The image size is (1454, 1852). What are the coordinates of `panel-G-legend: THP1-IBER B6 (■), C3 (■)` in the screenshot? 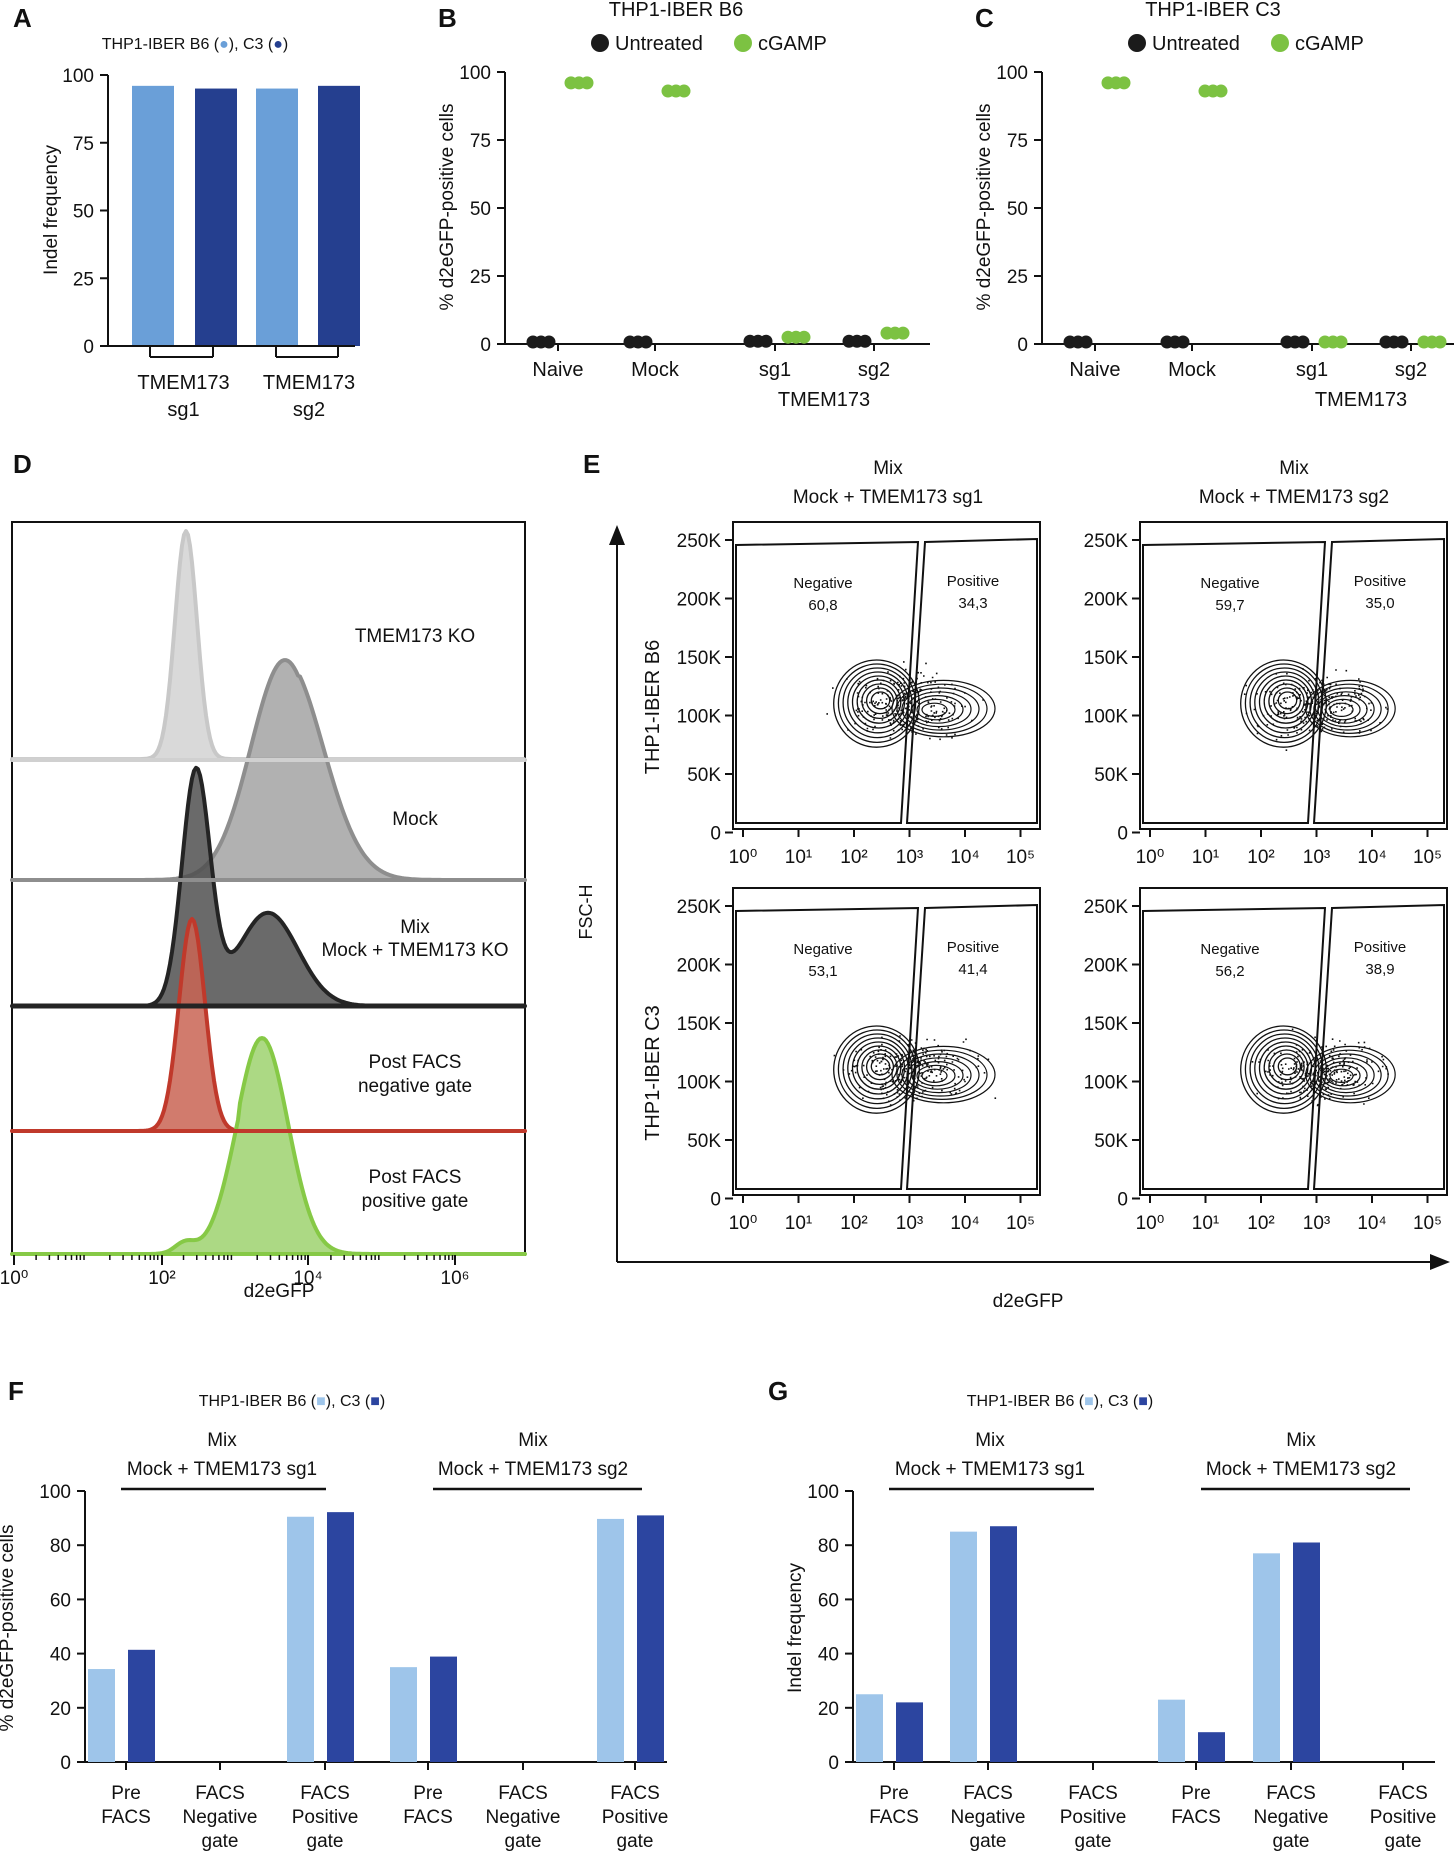 It's located at (1060, 1401).